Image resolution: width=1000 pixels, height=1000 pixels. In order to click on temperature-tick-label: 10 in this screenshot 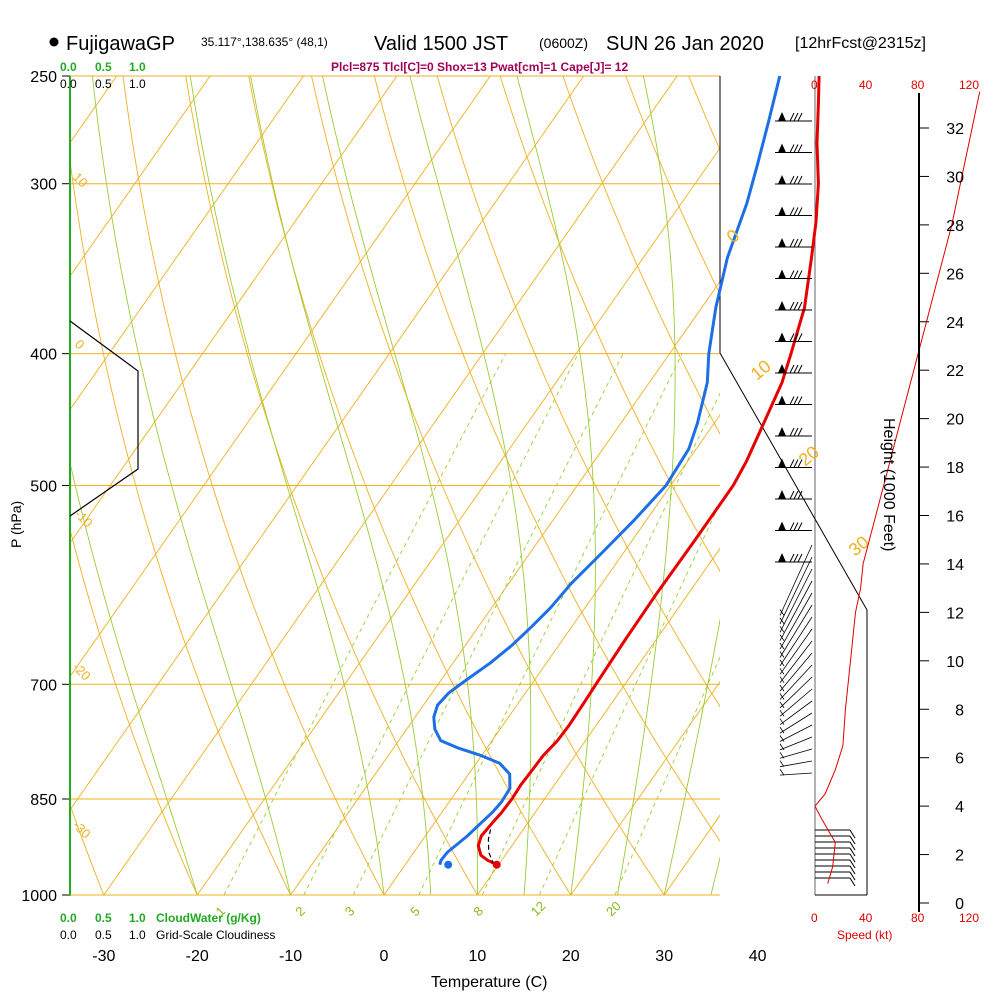, I will do `click(478, 956)`.